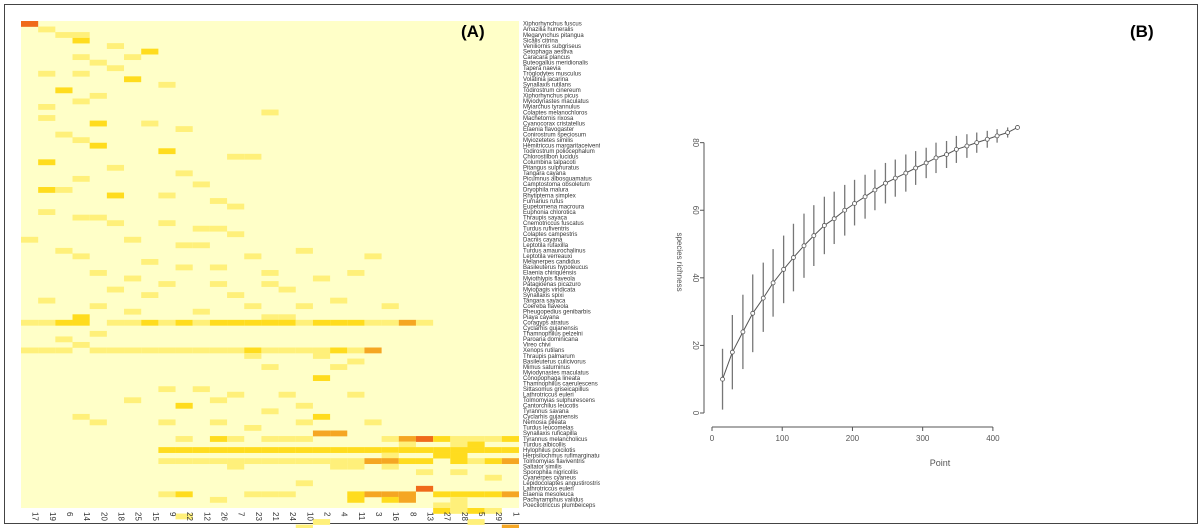 This screenshot has width=1202, height=528. Describe the element at coordinates (546, 412) in the screenshot. I see `species-label: Tyrannus savana` at that location.